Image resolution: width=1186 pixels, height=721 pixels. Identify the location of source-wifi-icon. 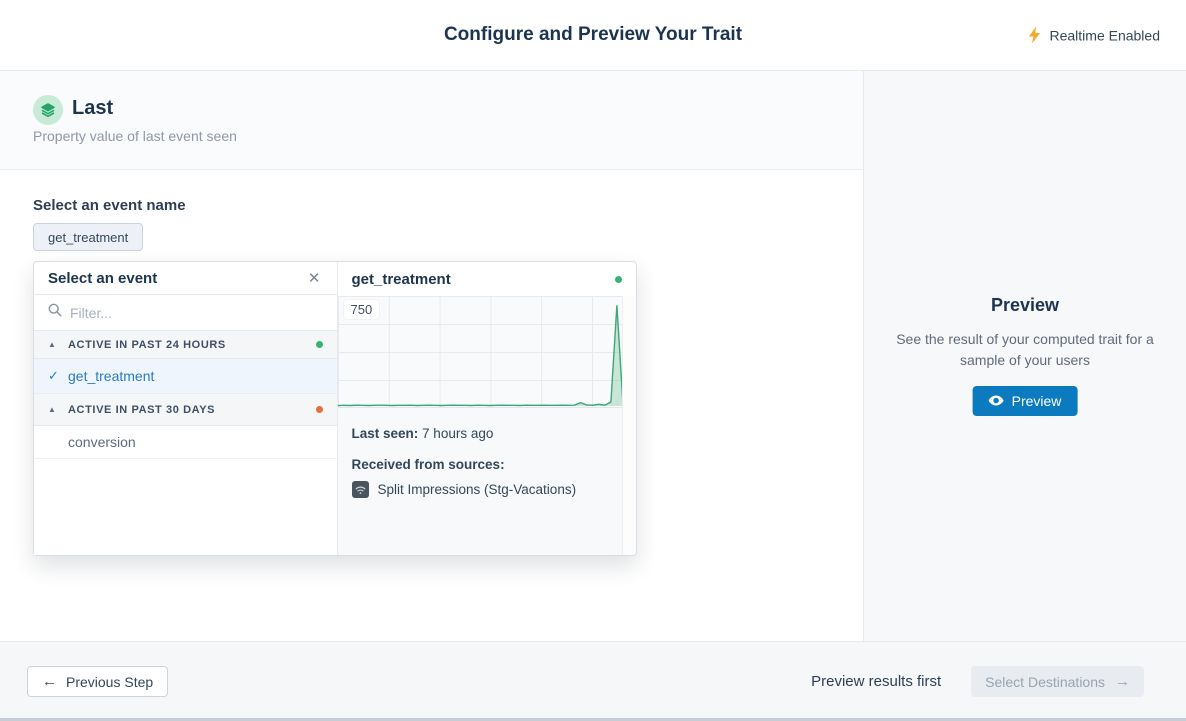
(360, 489).